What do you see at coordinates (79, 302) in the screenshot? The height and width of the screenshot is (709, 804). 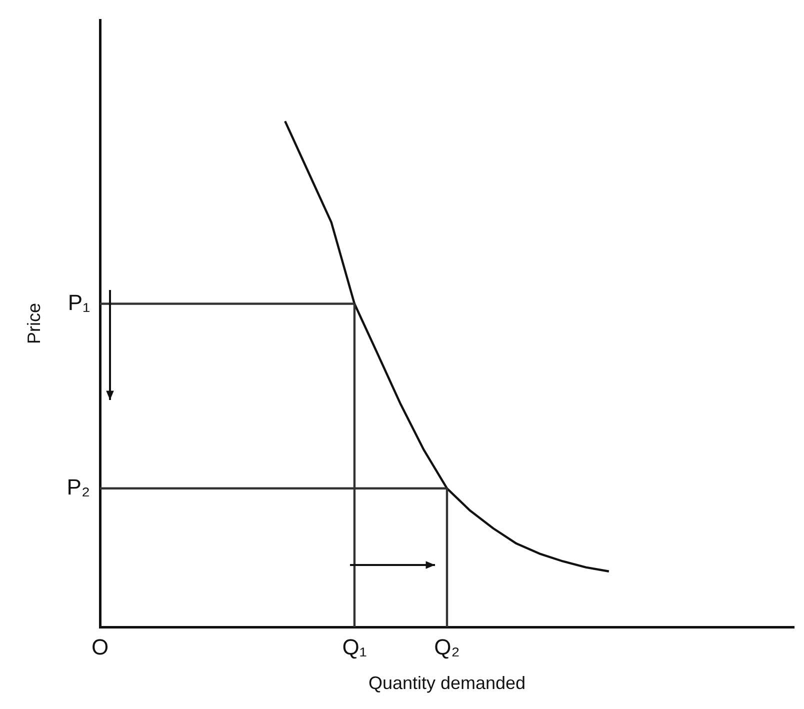 I see `ref-line-label: P₁` at bounding box center [79, 302].